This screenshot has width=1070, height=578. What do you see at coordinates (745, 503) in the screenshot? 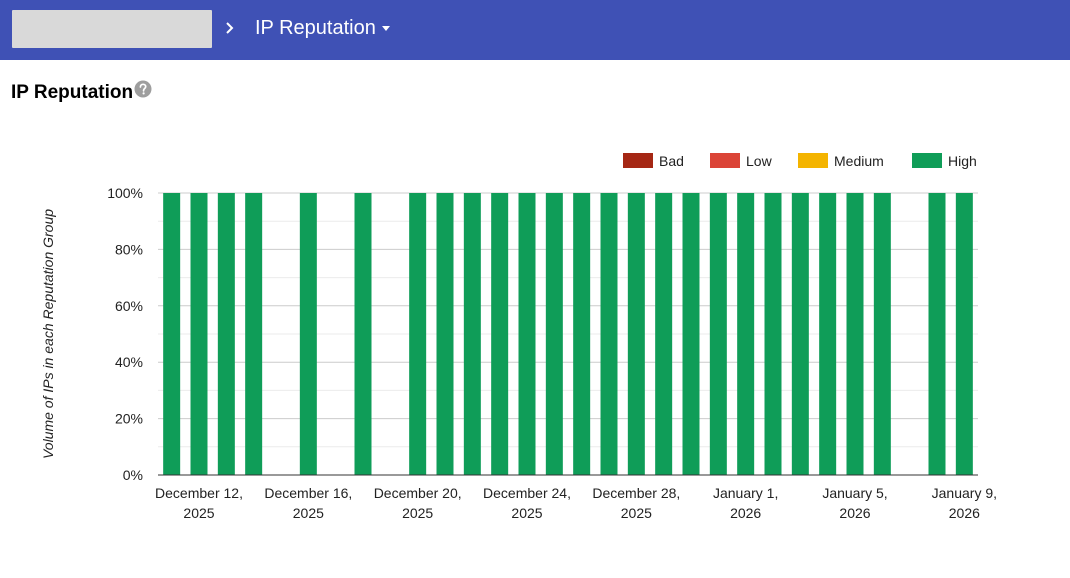
I see `x-tick-label: January 1, 2026` at bounding box center [745, 503].